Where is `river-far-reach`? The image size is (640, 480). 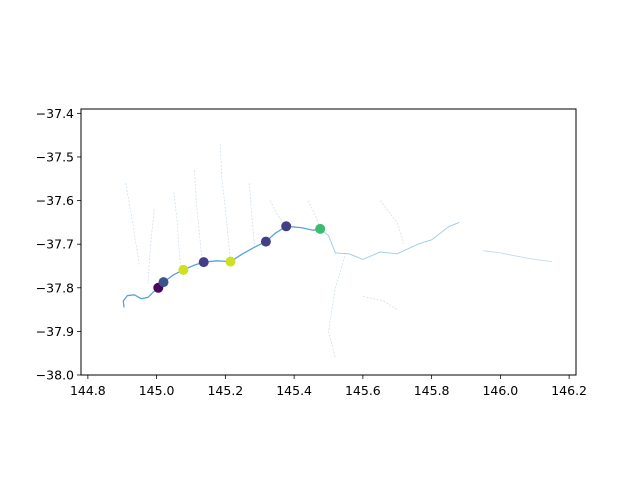
river-far-reach is located at coordinates (517, 256).